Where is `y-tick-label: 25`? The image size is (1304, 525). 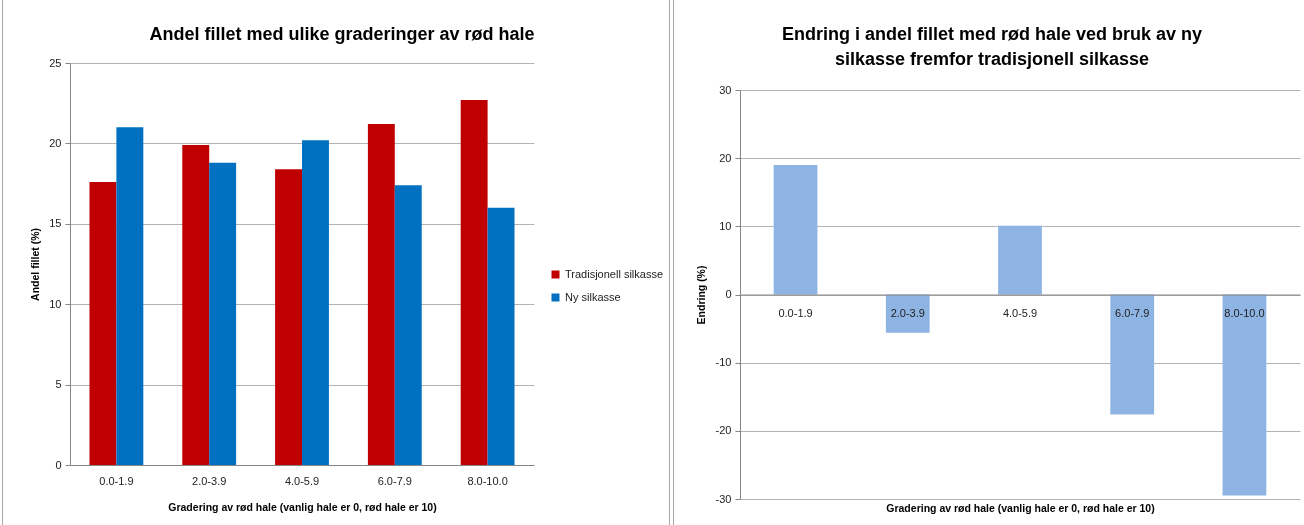
y-tick-label: 25 is located at coordinates (55, 62).